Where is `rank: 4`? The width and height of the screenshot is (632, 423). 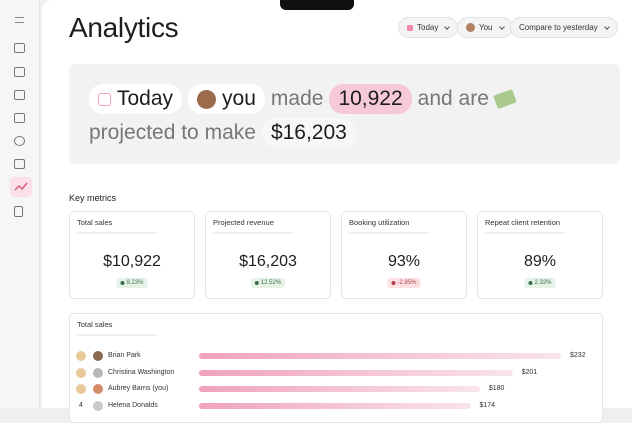 rank: 4 is located at coordinates (81, 405).